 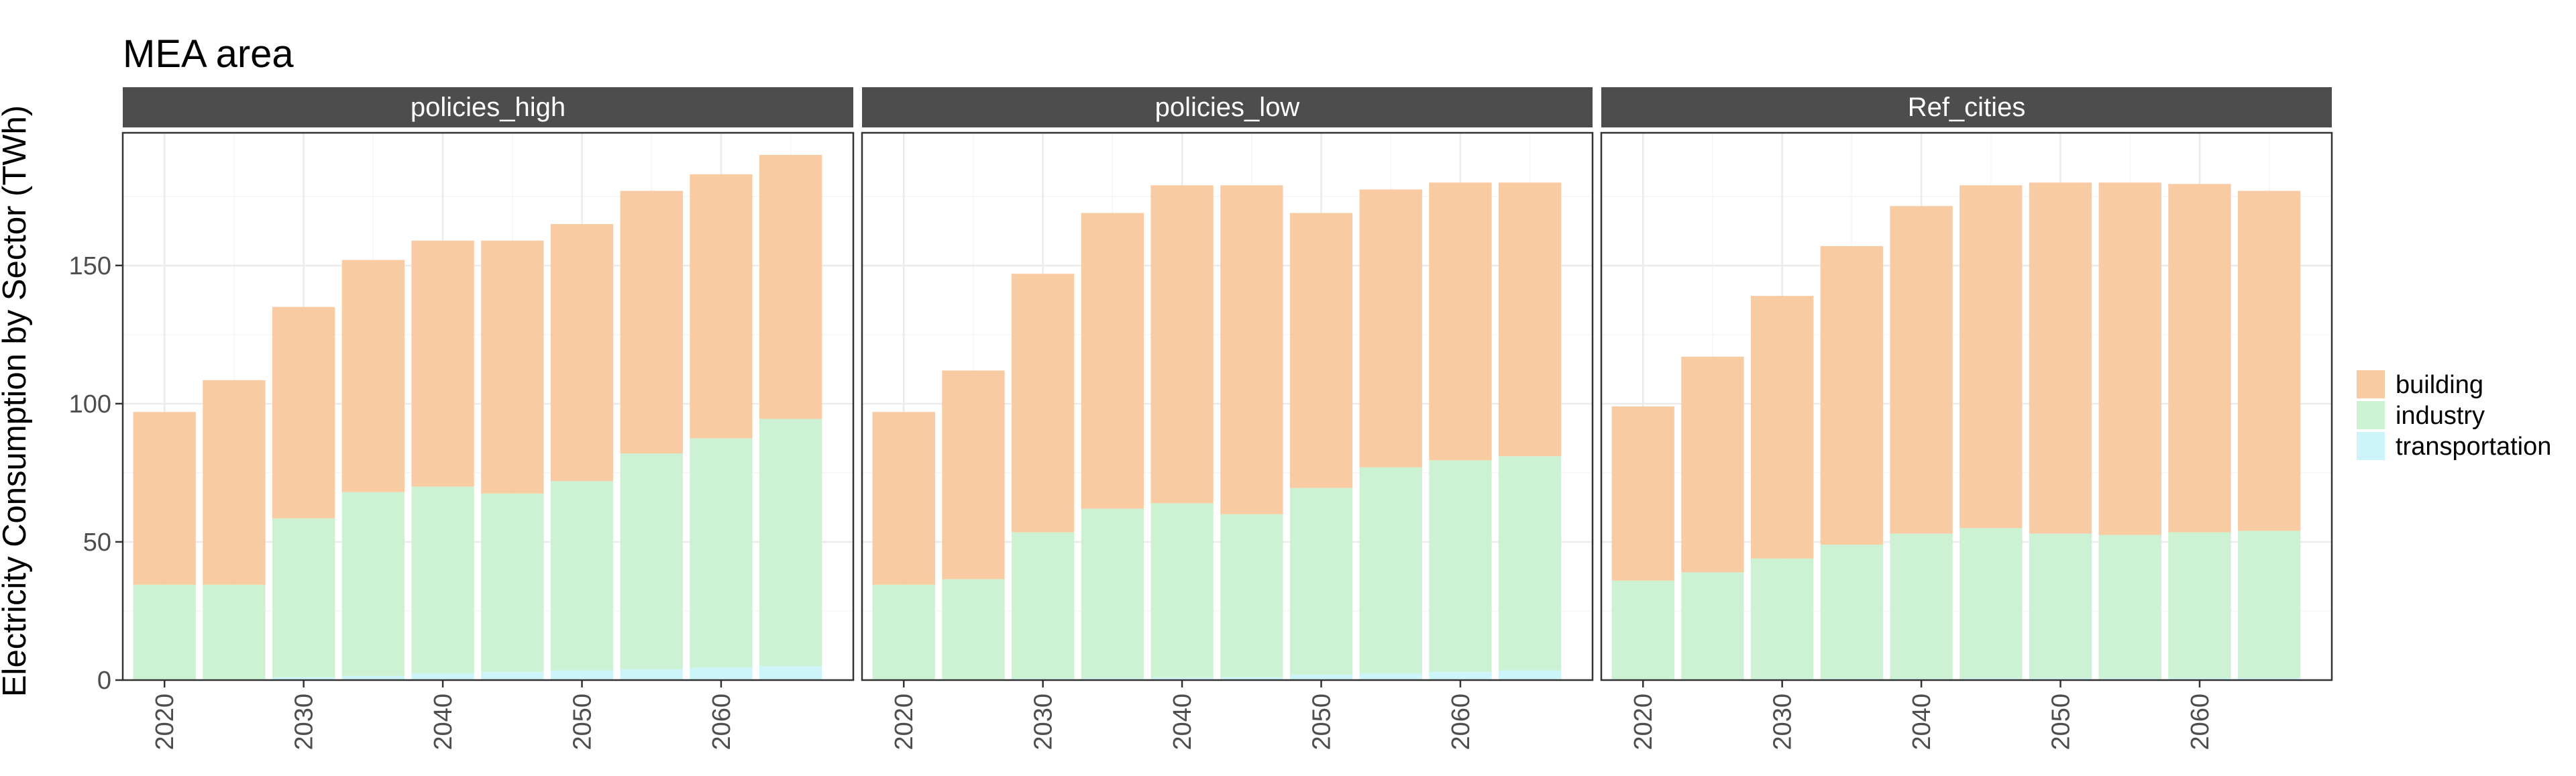 I want to click on facet-label: Ref_cities, so click(x=1967, y=108).